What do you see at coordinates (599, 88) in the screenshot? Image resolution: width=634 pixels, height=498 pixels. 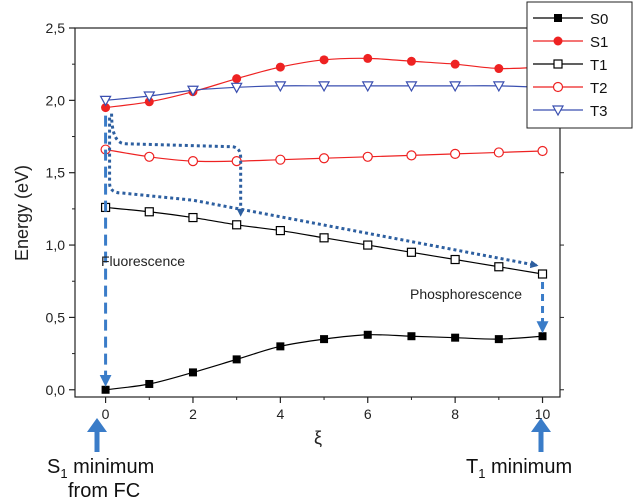 I see `legend-label-t2: T2` at bounding box center [599, 88].